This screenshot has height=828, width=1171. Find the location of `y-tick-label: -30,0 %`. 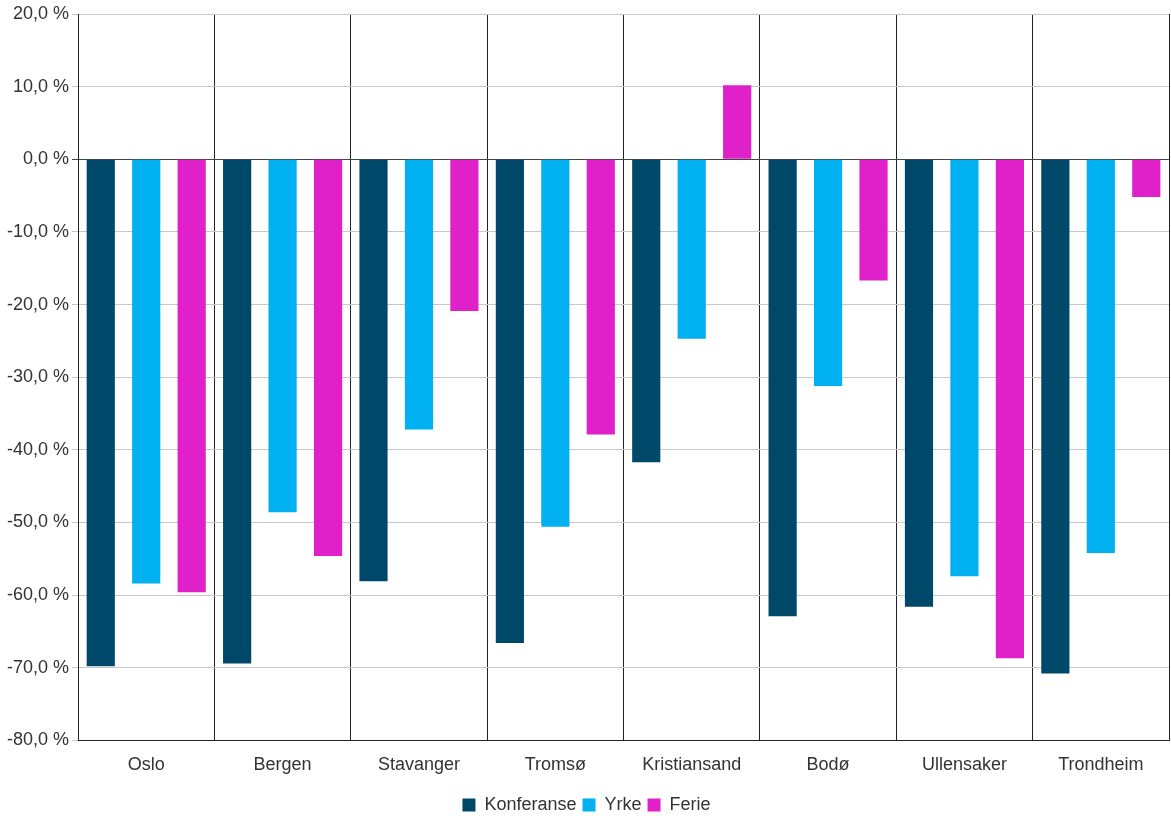

y-tick-label: -30,0 % is located at coordinates (38, 376).